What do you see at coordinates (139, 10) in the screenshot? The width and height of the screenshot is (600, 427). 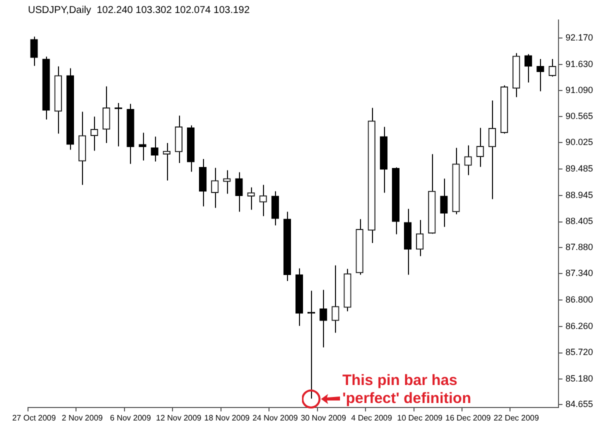 I see `chart-title: USDJPY,Daily 102.240 103.302 102.074 103.192` at bounding box center [139, 10].